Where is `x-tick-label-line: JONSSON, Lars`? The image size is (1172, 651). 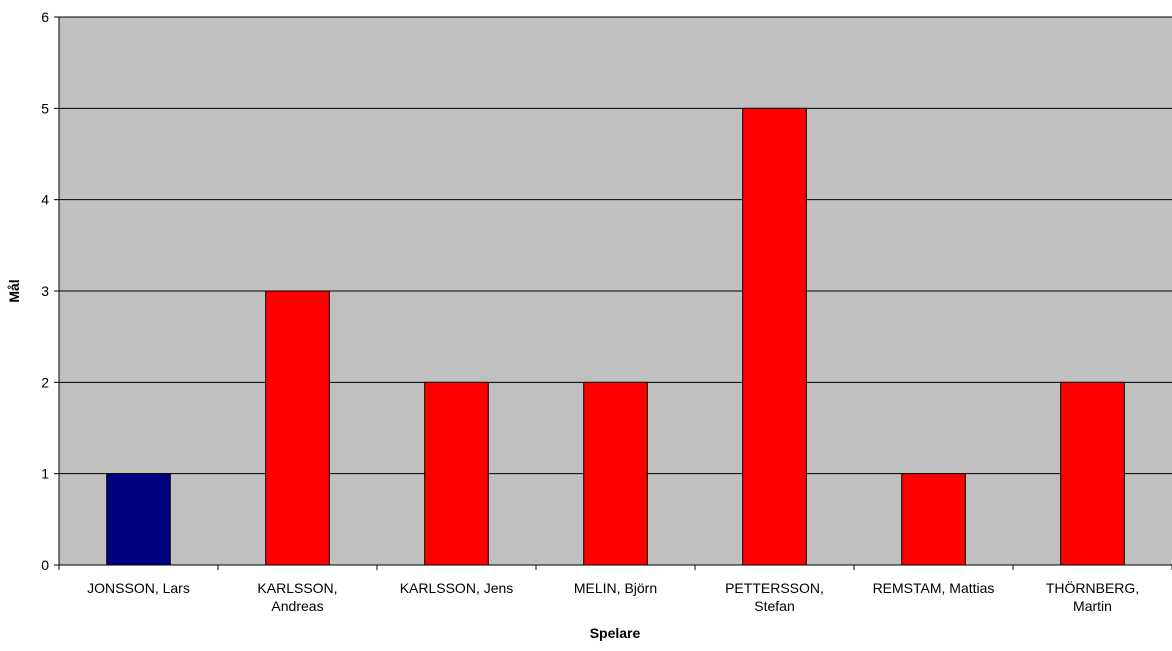
x-tick-label-line: JONSSON, Lars is located at coordinates (138, 588).